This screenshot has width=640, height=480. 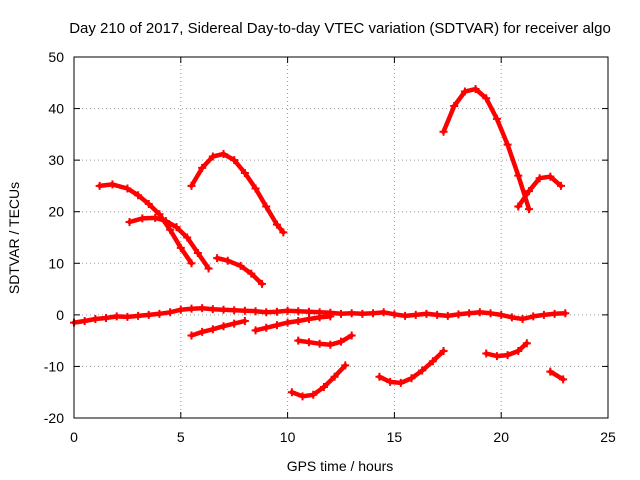 What do you see at coordinates (14, 238) in the screenshot?
I see `y-axis-label: SDTVAR / TECUs` at bounding box center [14, 238].